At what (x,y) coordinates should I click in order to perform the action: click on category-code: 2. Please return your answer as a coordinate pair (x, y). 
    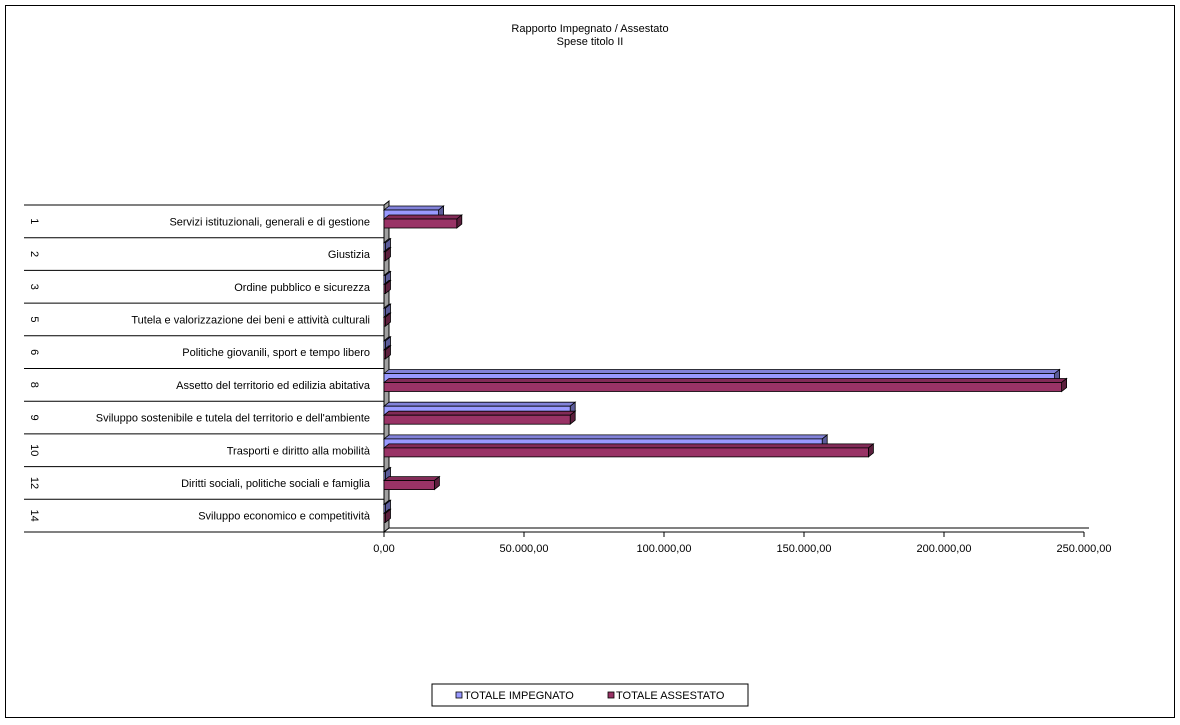
    Looking at the image, I should click on (34, 254).